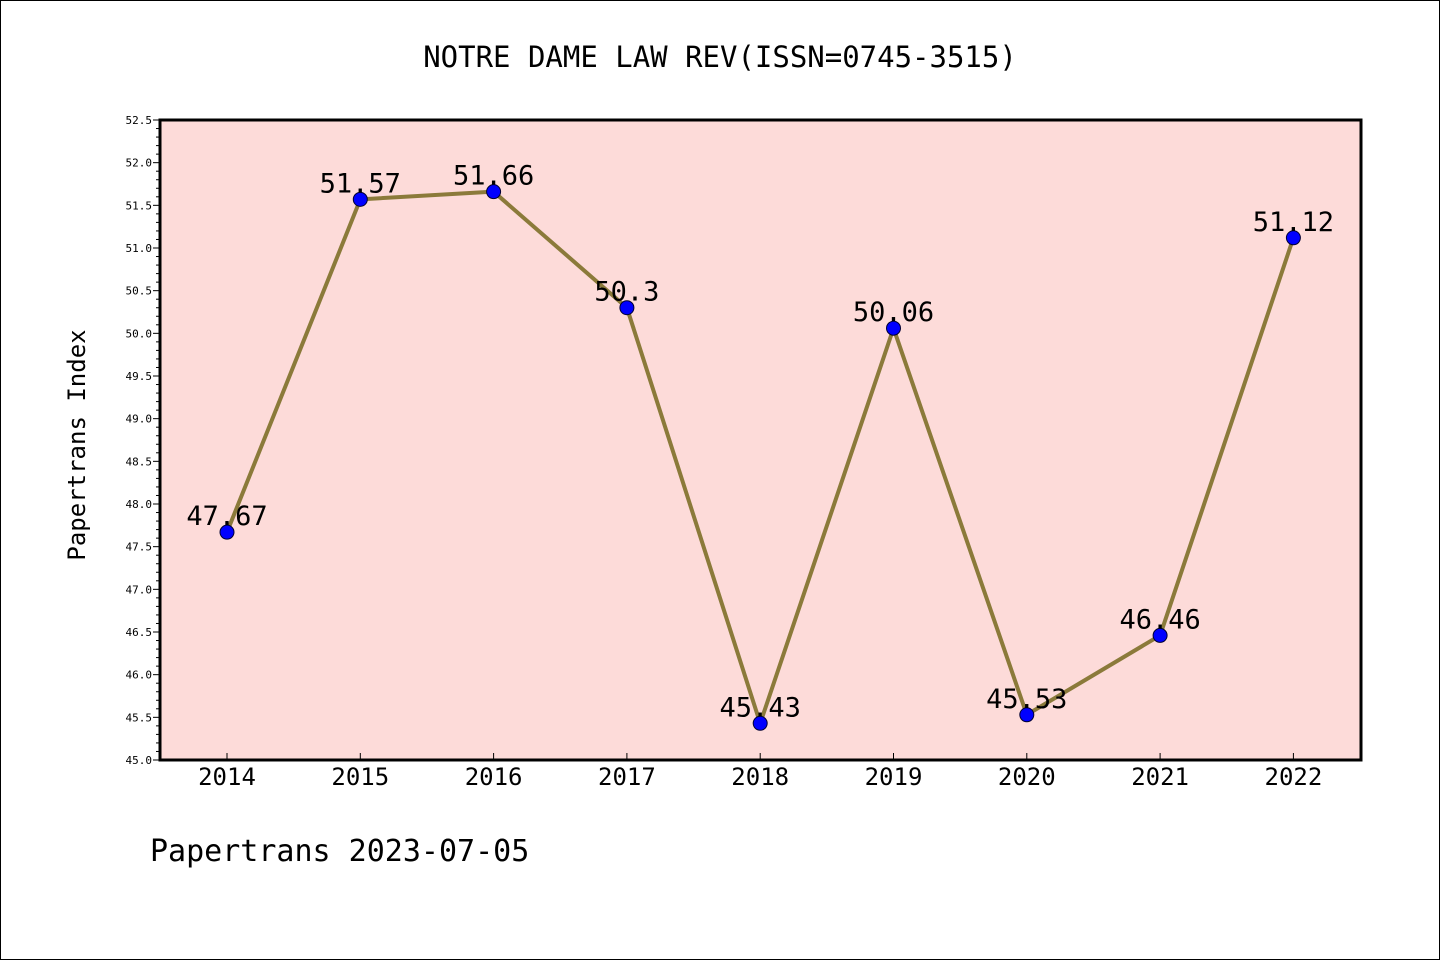  Describe the element at coordinates (893, 312) in the screenshot. I see `data-label-2019: 50.06` at that location.